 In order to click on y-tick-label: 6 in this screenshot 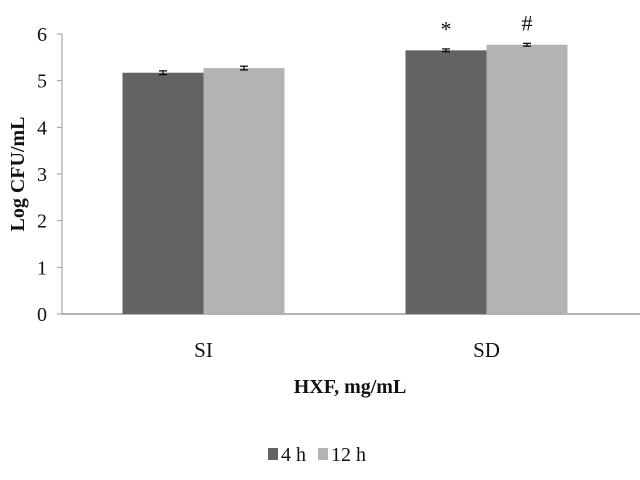, I will do `click(42, 35)`.